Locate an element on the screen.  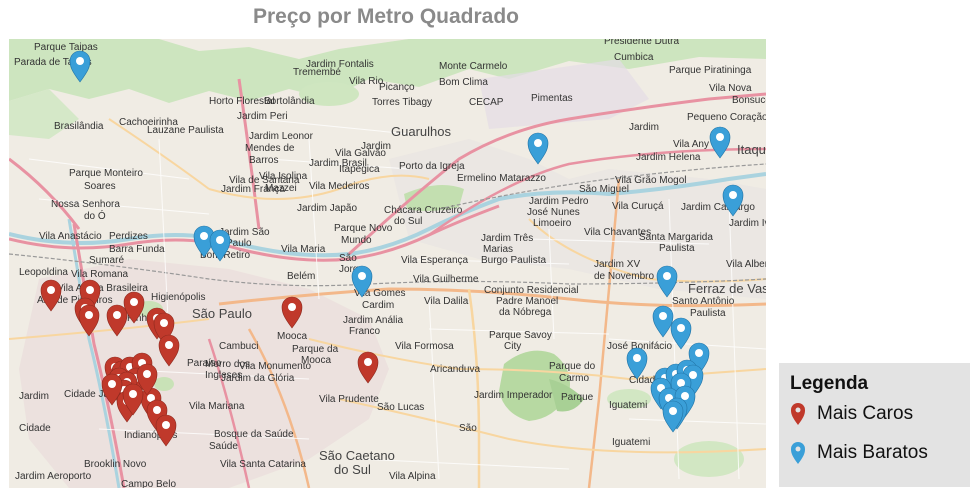
svg-text: Jardim Ivonete is located at coordinates (747, 223).